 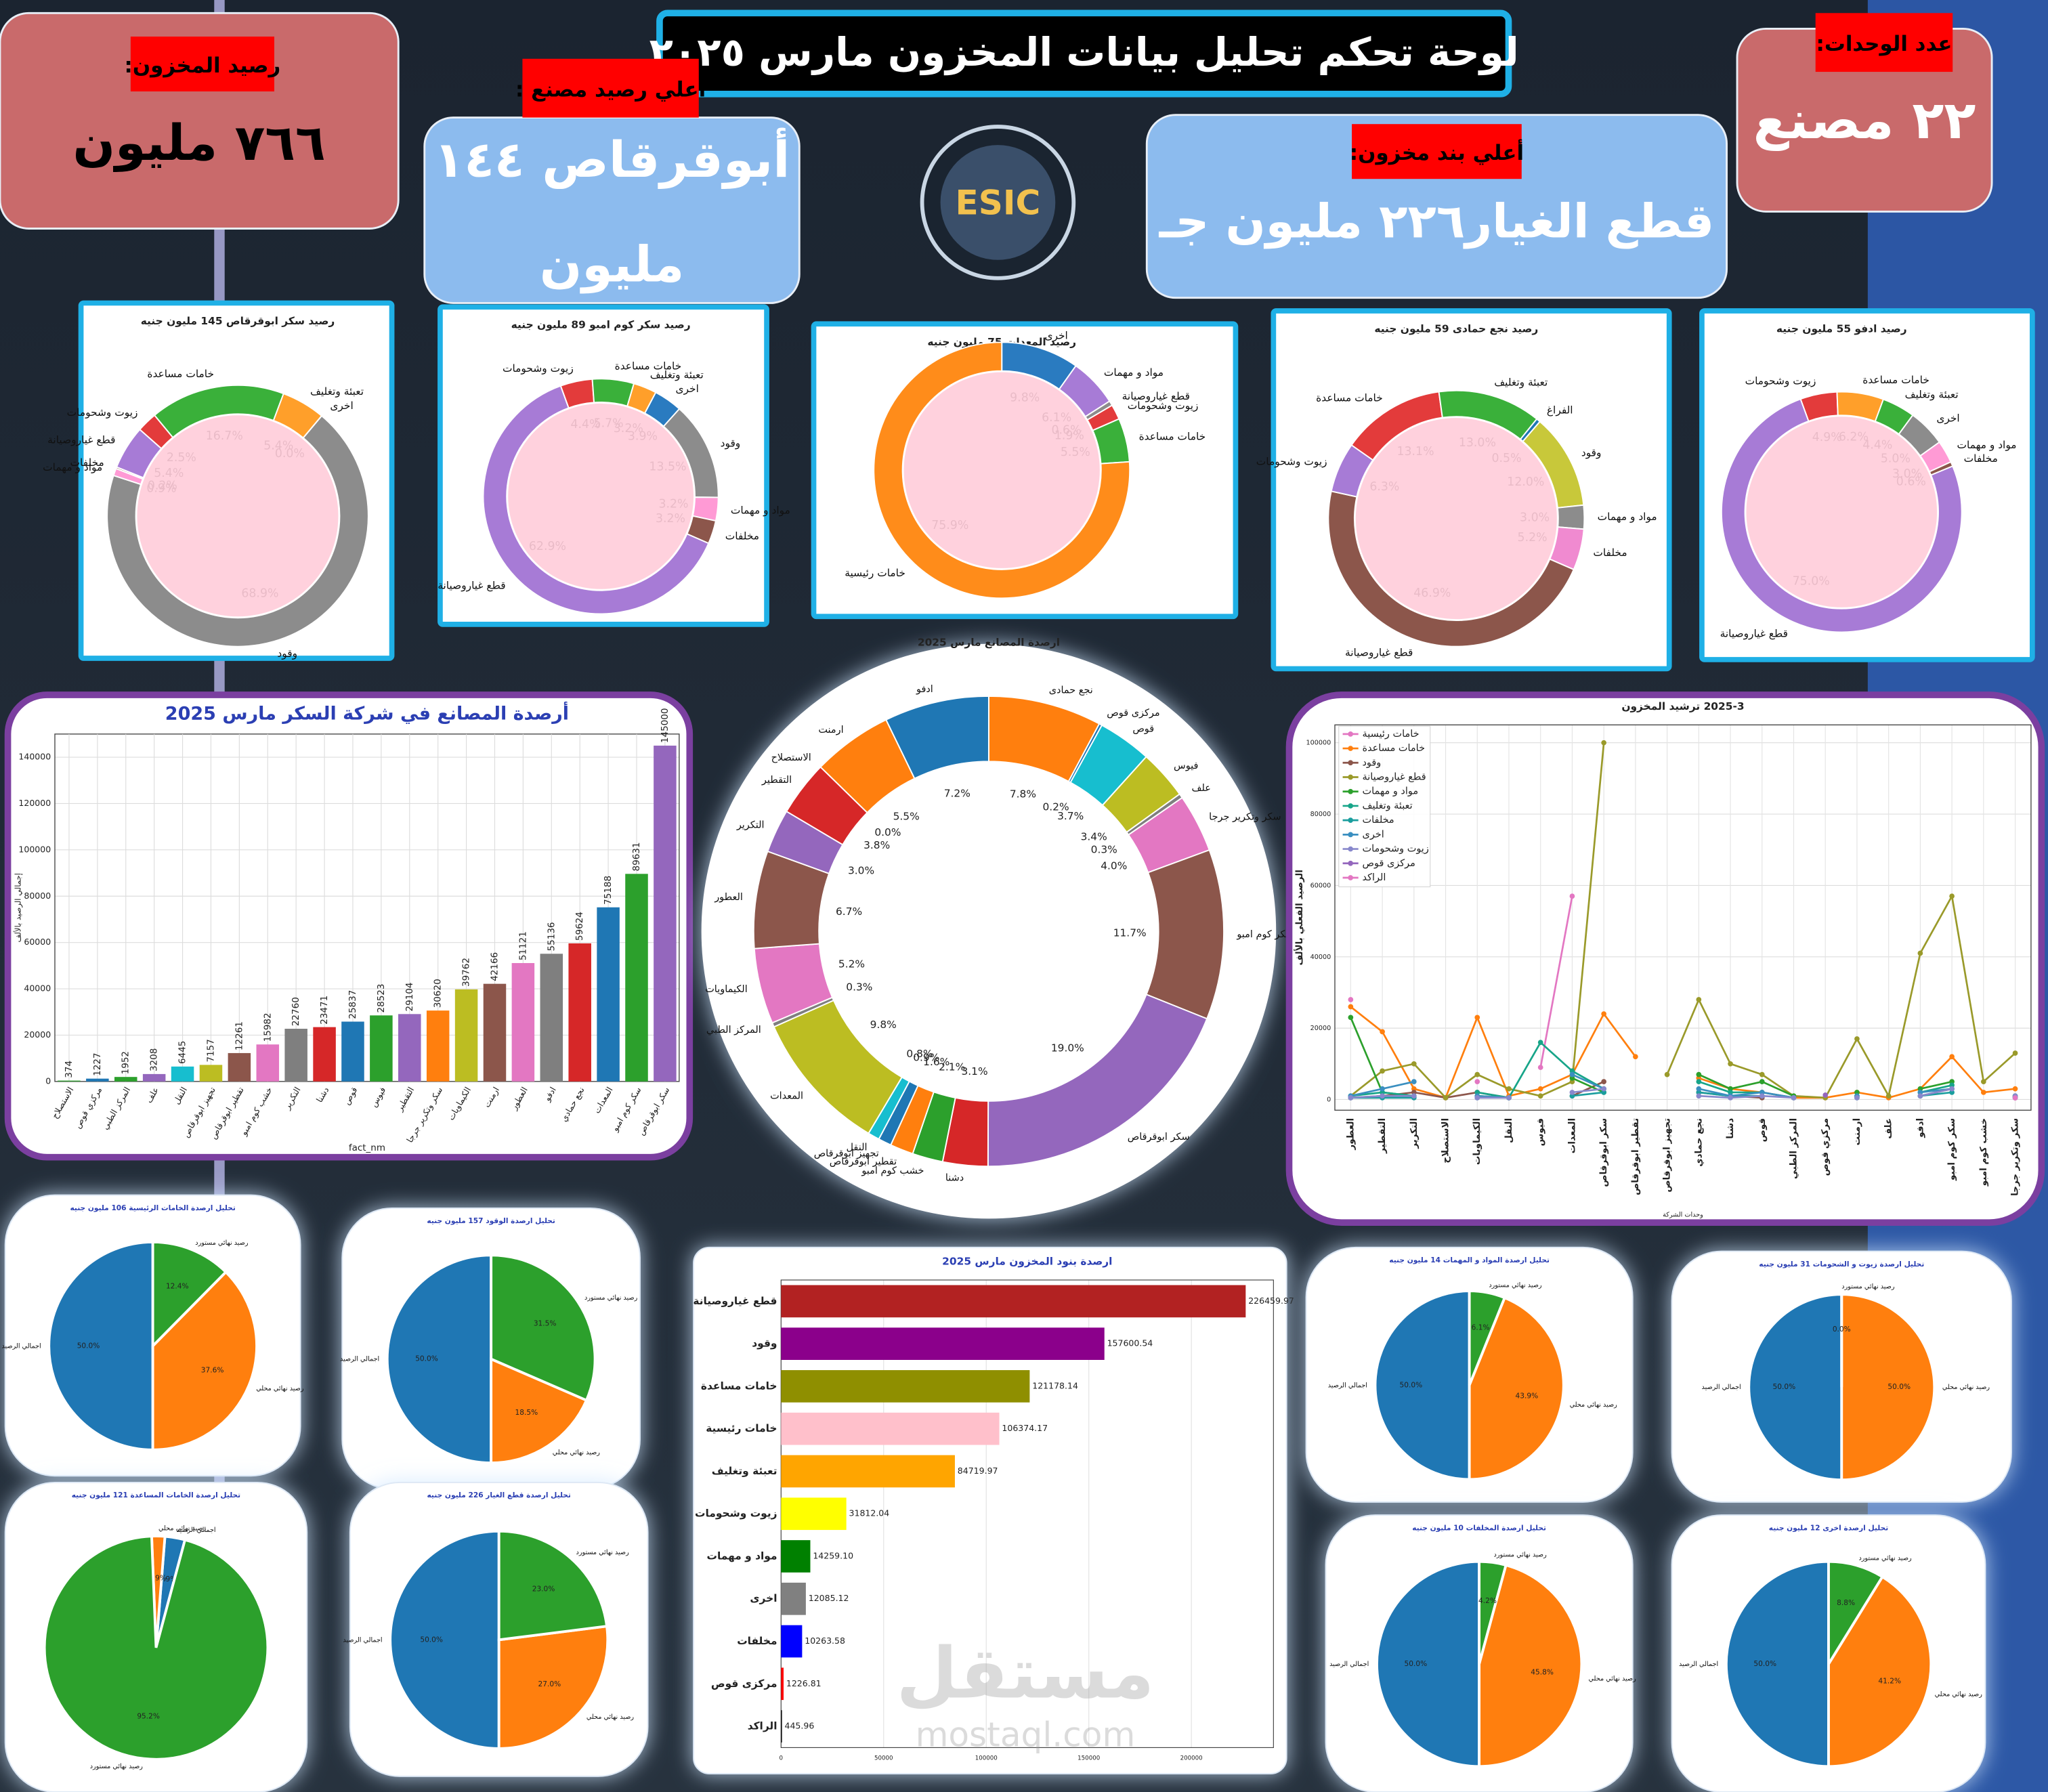 I want to click on slice-name: التقطير, so click(x=776, y=780).